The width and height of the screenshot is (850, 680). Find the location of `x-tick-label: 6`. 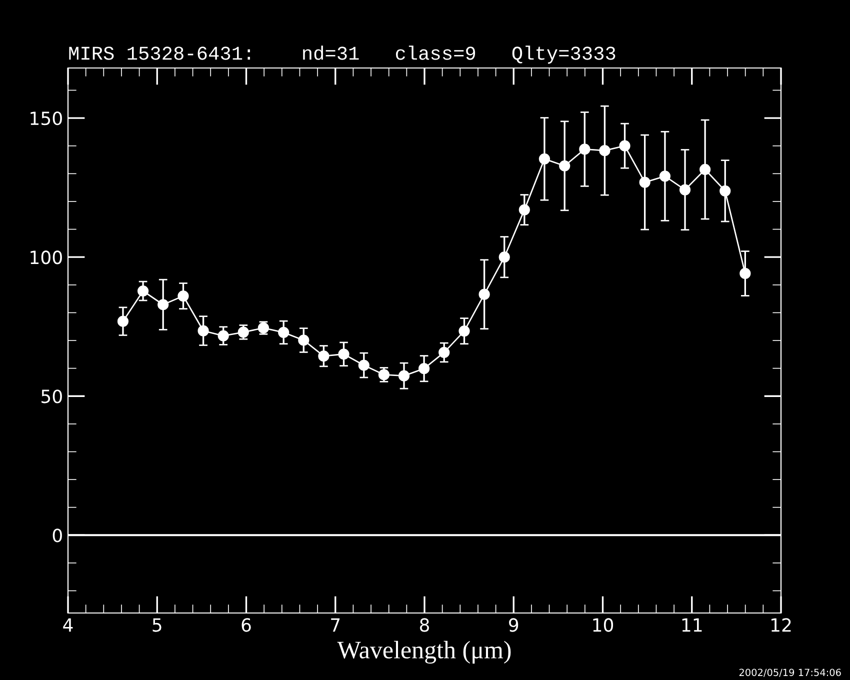

x-tick-label: 6 is located at coordinates (246, 625).